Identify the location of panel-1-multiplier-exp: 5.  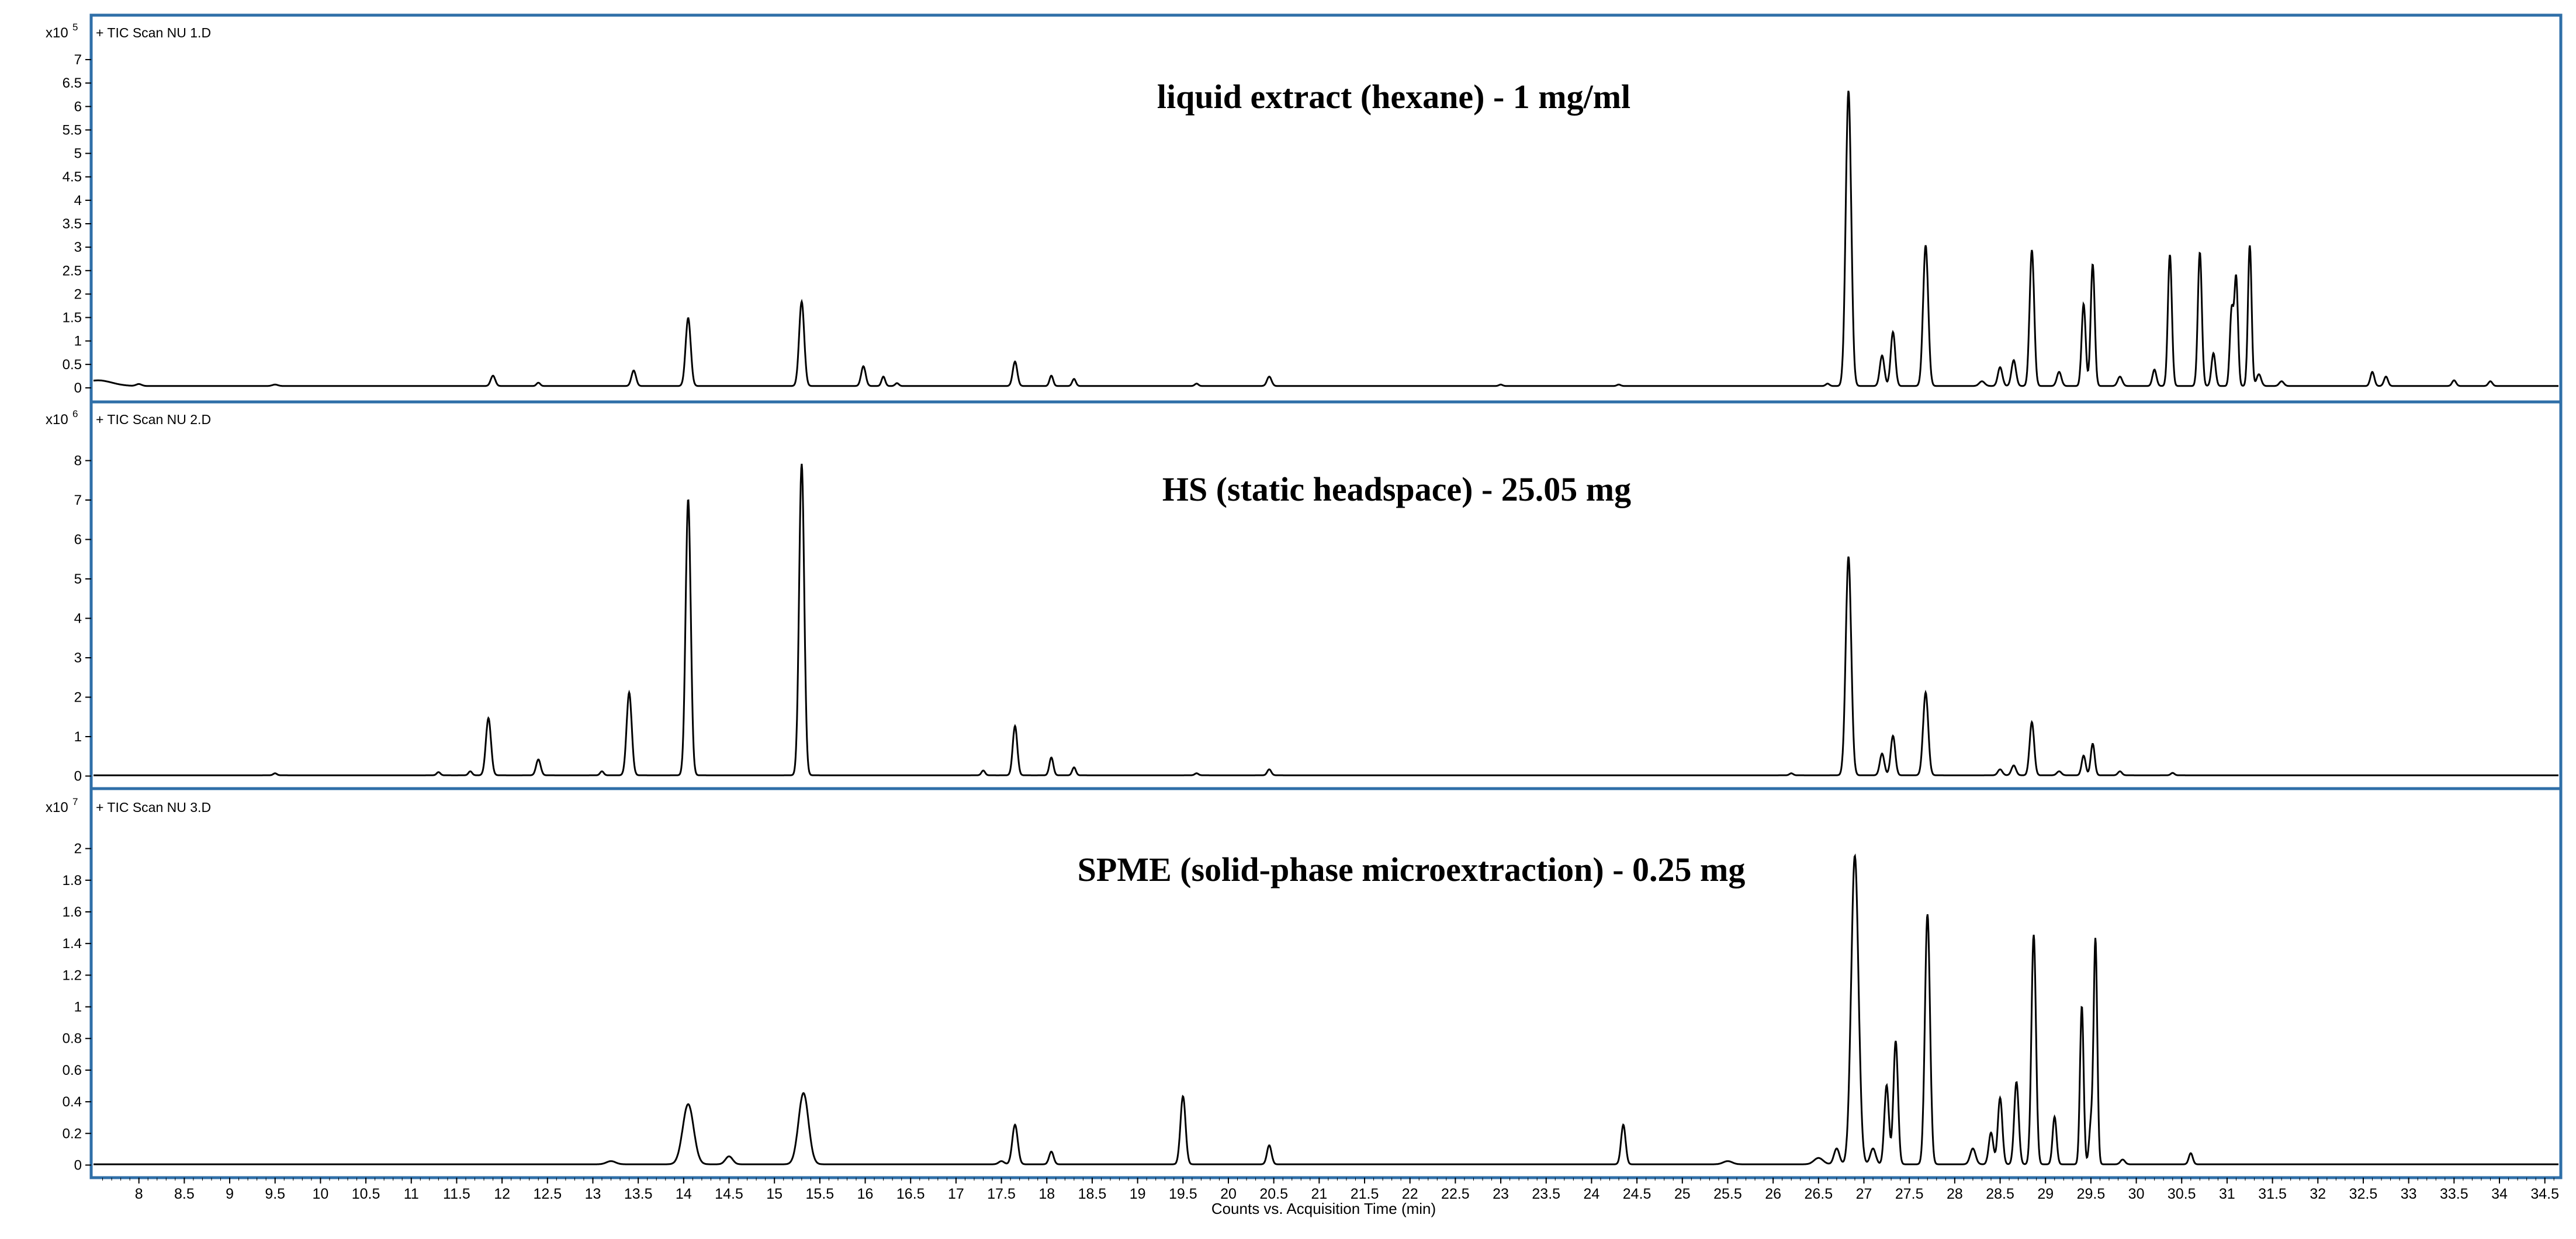
(75, 27).